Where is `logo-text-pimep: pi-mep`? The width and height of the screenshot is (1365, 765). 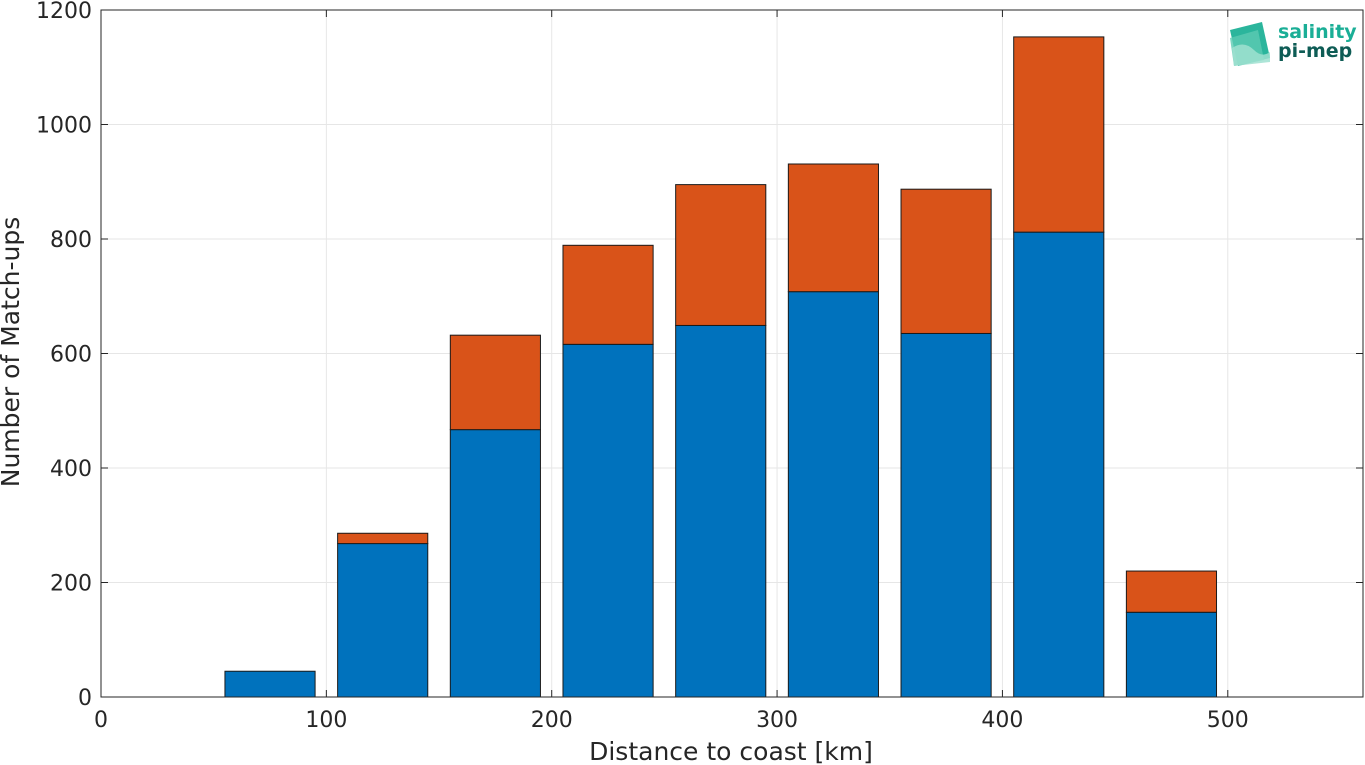 logo-text-pimep: pi-mep is located at coordinates (1315, 51).